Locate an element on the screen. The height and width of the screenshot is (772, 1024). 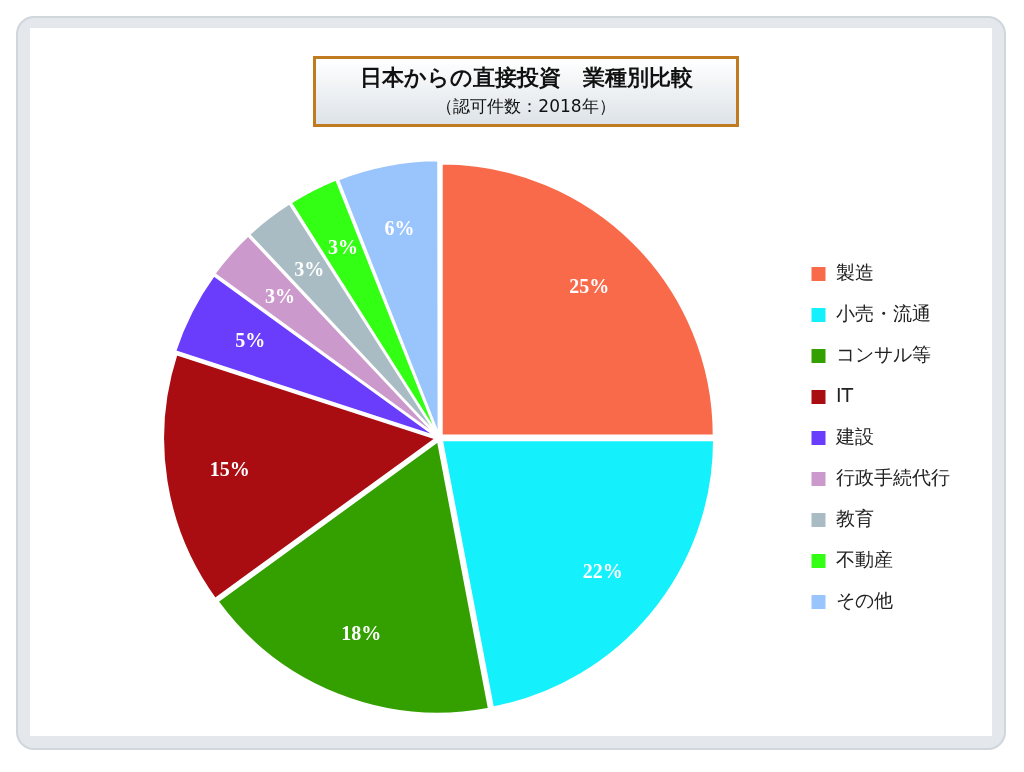
legend-label: 教育 is located at coordinates (855, 517).